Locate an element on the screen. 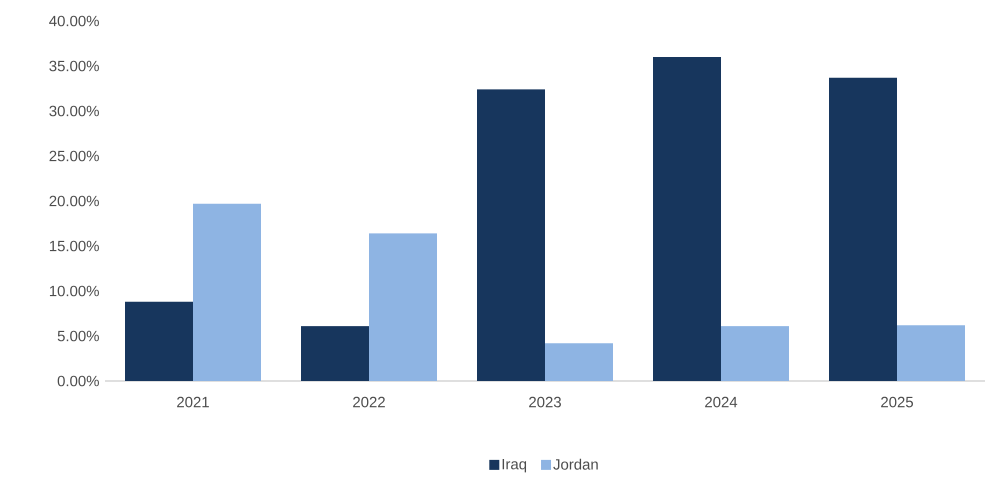 This screenshot has width=995, height=483. y-tick-label: 25.00% is located at coordinates (74, 156).